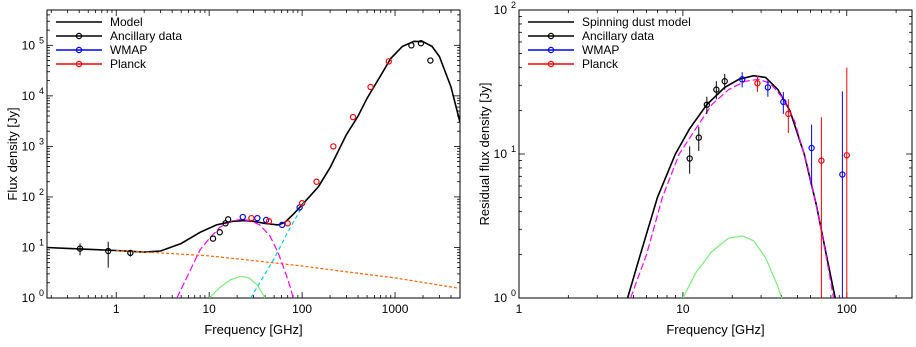 This screenshot has height=347, width=916. What do you see at coordinates (395, 309) in the screenshot?
I see `x-tick-label: 1000` at bounding box center [395, 309].